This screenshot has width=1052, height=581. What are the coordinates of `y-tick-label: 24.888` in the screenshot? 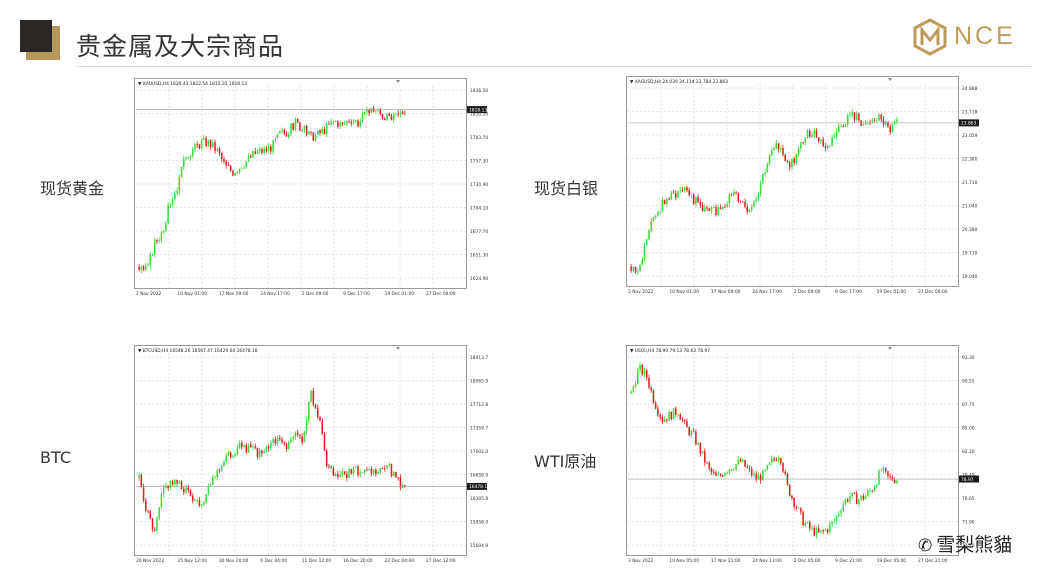 It's located at (970, 89).